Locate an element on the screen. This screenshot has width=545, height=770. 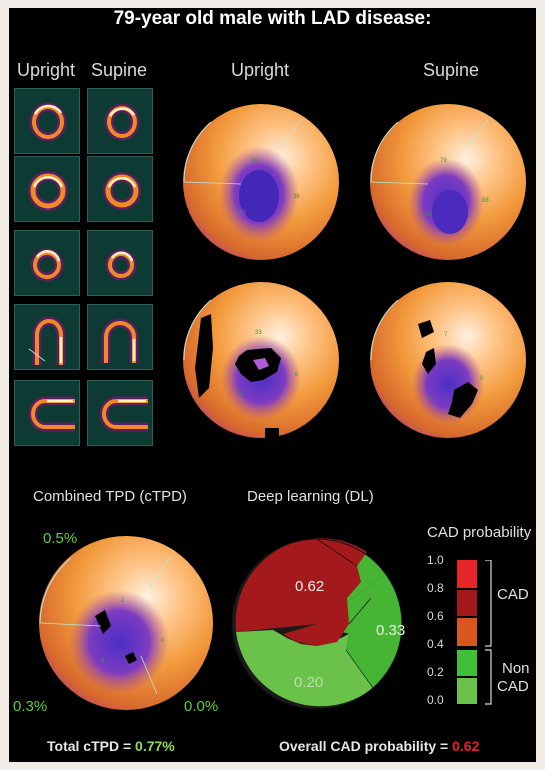
svg-text: 36 is located at coordinates (296, 197).